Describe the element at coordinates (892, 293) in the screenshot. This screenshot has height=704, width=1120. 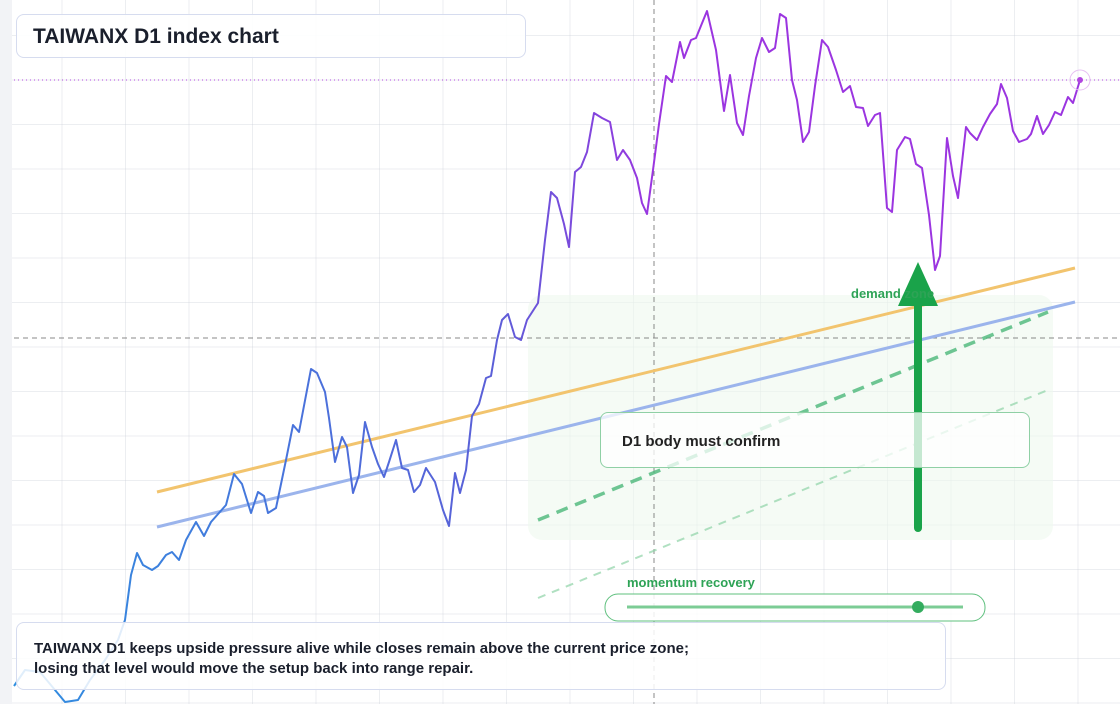
I see `zone-label: demand zone` at that location.